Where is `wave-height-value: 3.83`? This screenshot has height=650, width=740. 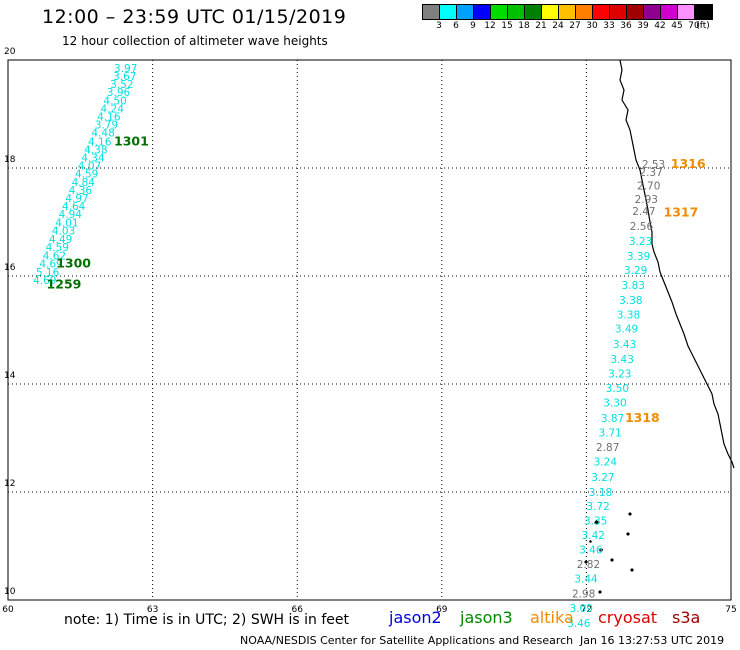
wave-height-value: 3.83 is located at coordinates (633, 286).